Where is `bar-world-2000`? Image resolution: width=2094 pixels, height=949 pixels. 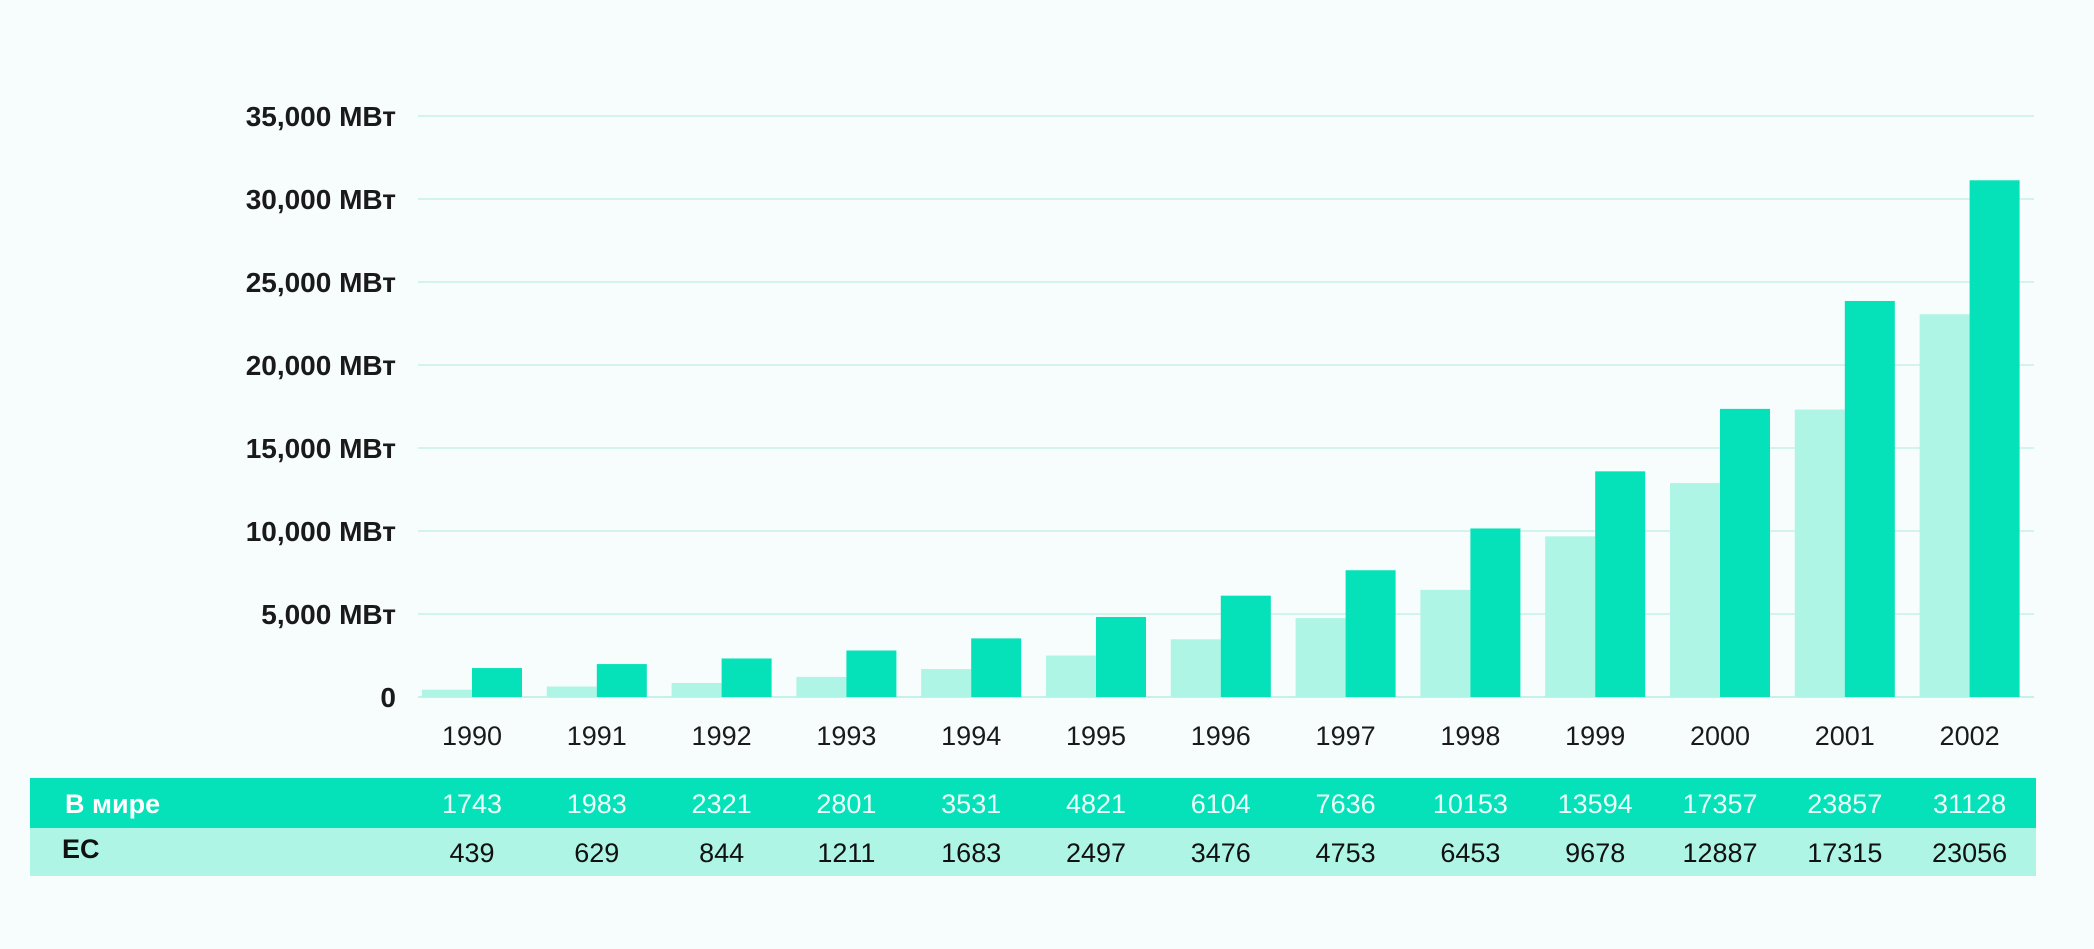
bar-world-2000 is located at coordinates (1745, 552).